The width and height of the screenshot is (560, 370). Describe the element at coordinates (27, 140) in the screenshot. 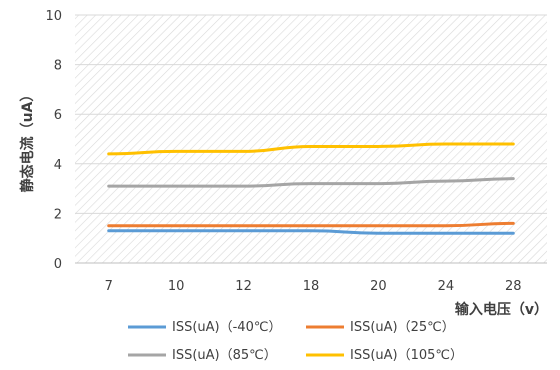

I see `y-axis-title: 静态电流（uA）` at that location.